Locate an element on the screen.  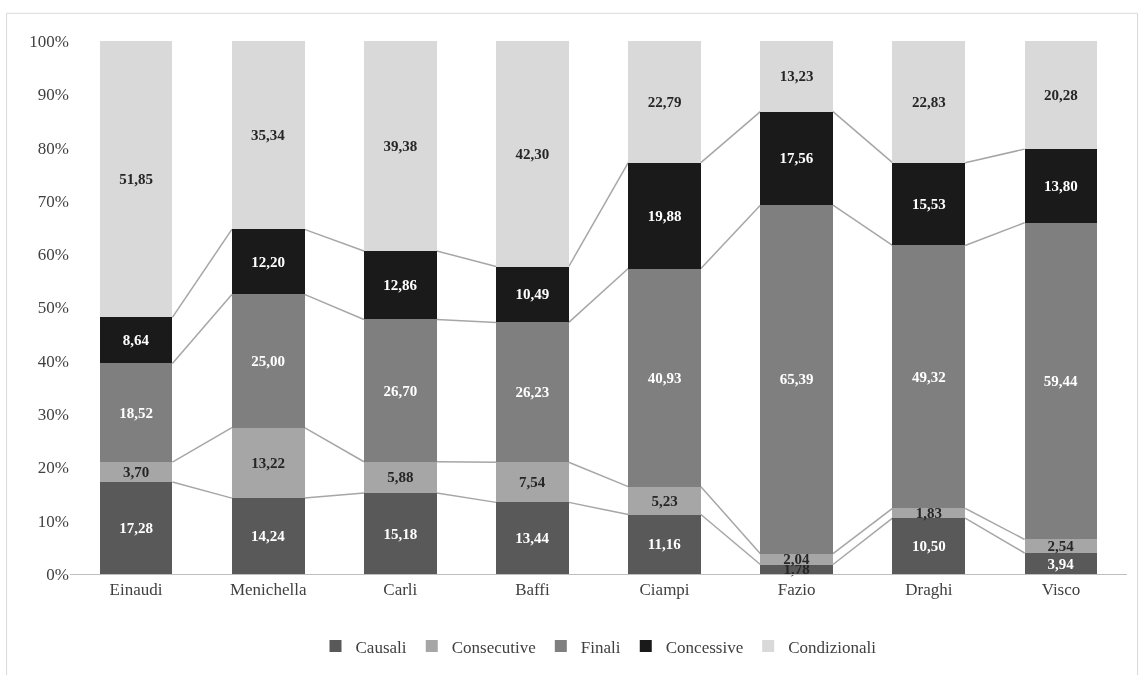
legend-label: Finali is located at coordinates (600, 647).